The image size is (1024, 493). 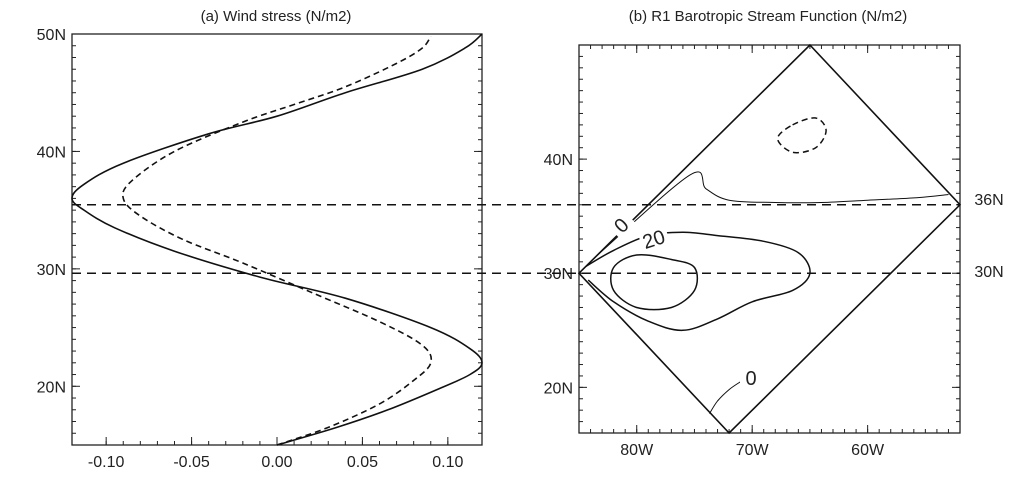 What do you see at coordinates (51, 35) in the screenshot?
I see `panel-a-ytick-label: 50N` at bounding box center [51, 35].